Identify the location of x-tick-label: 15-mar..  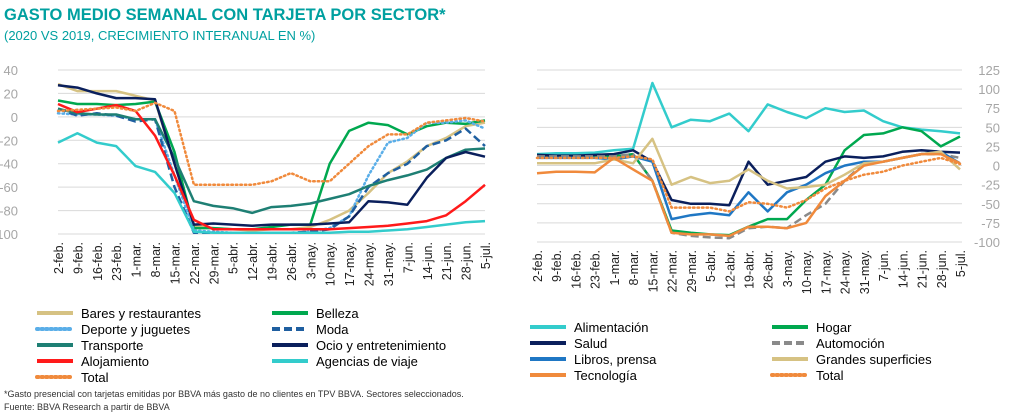
(653, 271).